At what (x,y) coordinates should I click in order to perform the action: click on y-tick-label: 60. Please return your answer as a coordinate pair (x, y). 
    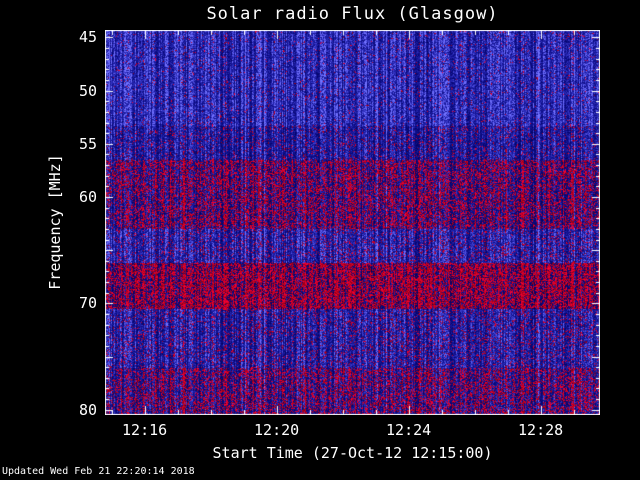
    Looking at the image, I should click on (87, 196).